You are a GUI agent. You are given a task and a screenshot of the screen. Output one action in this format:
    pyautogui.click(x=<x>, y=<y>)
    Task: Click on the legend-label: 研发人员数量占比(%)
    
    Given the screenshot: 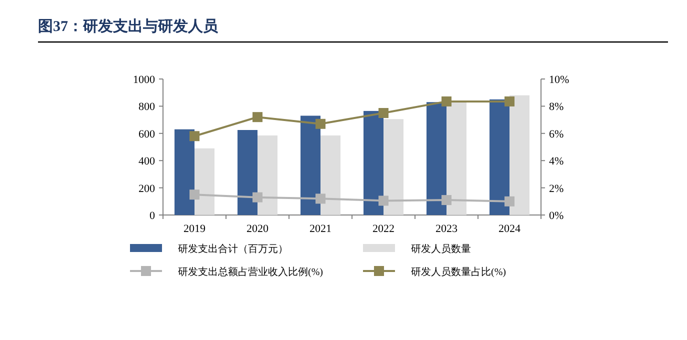 What is the action you would take?
    pyautogui.click(x=458, y=272)
    